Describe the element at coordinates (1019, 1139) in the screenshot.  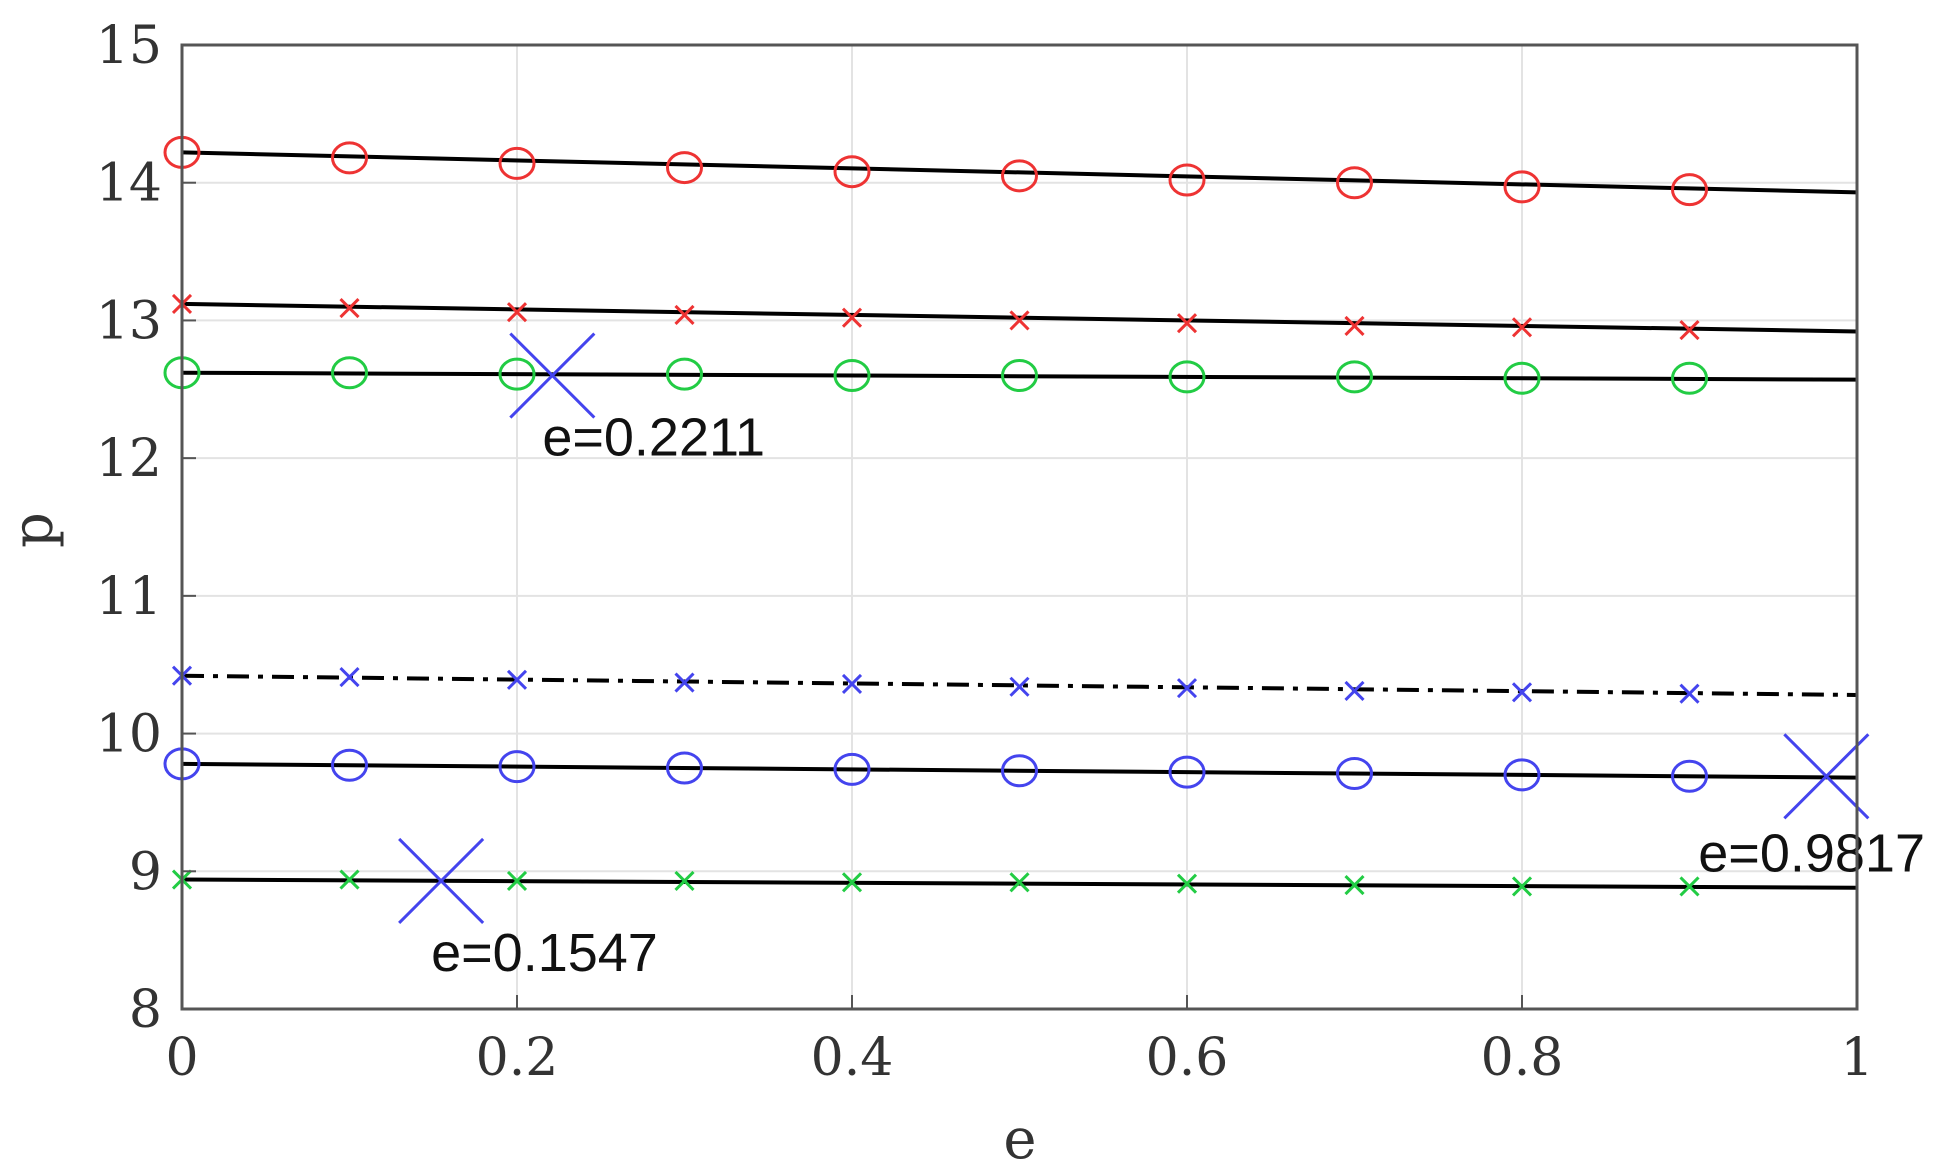
I see `x-axis-label: e` at that location.